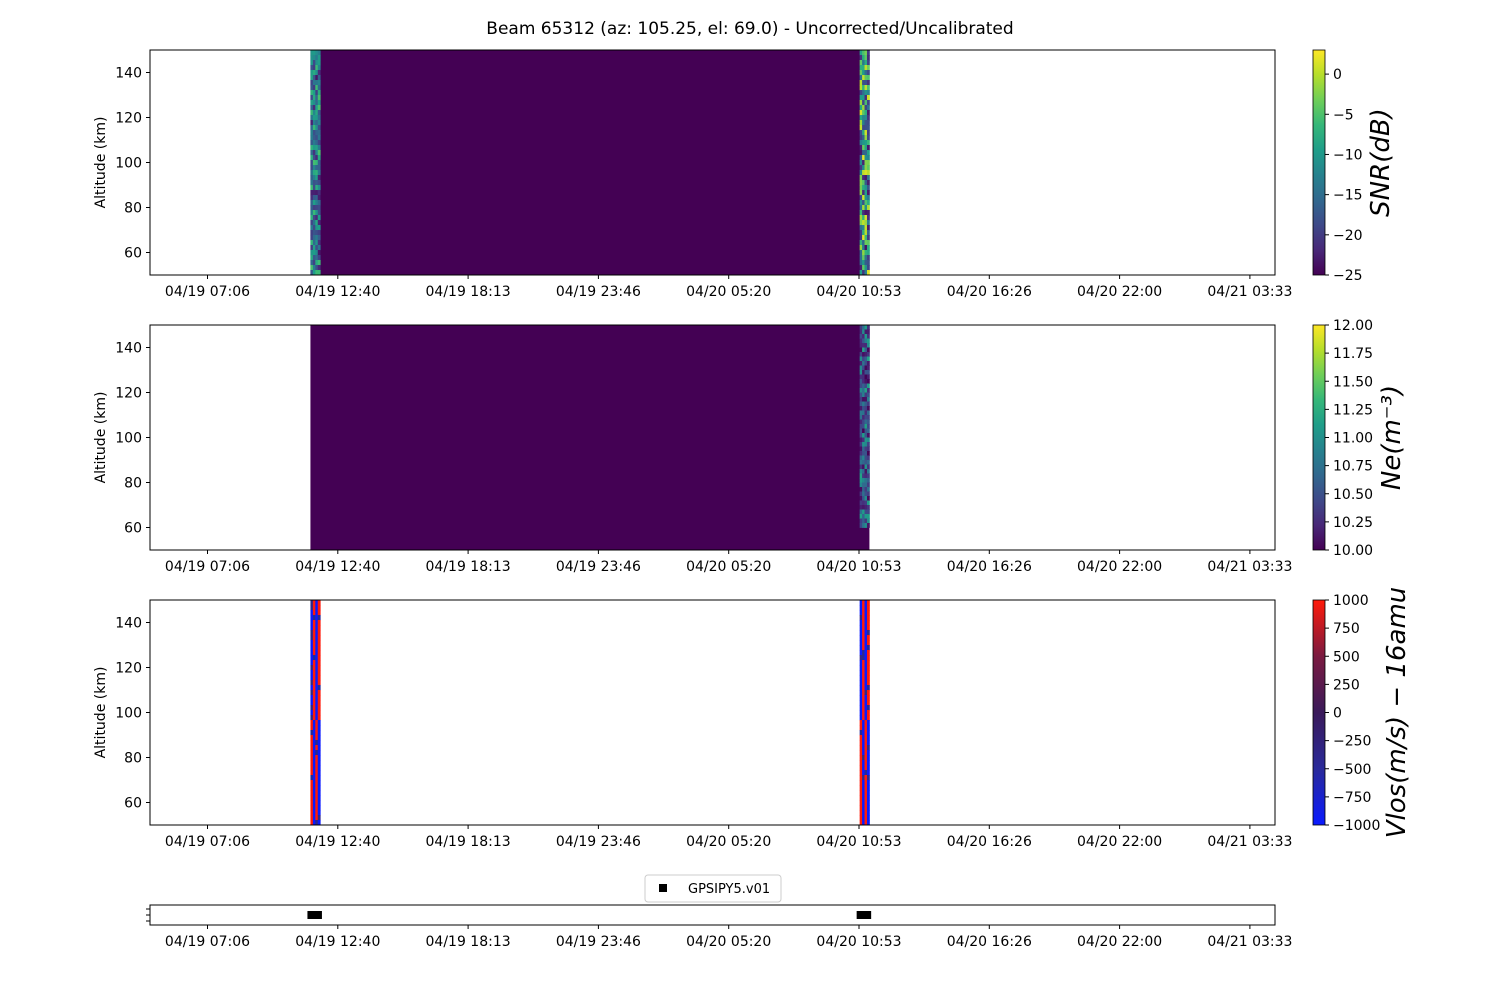 The width and height of the screenshot is (1500, 1000). I want to click on colorbar-tick-label: 0, so click(1337, 75).